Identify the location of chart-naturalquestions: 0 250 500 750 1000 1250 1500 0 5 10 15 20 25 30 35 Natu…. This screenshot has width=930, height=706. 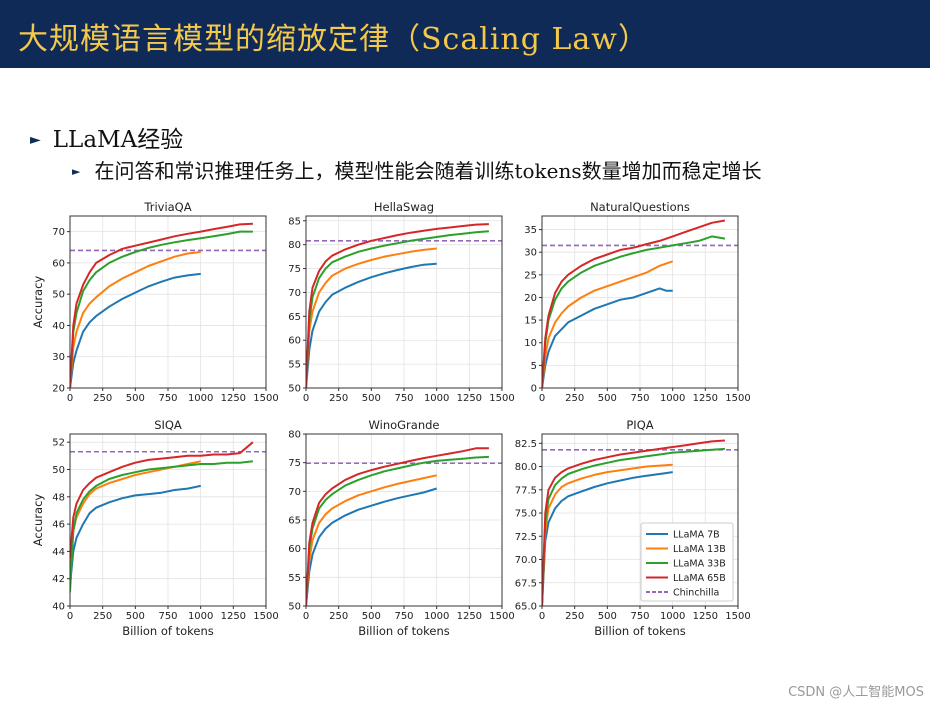
(637, 302).